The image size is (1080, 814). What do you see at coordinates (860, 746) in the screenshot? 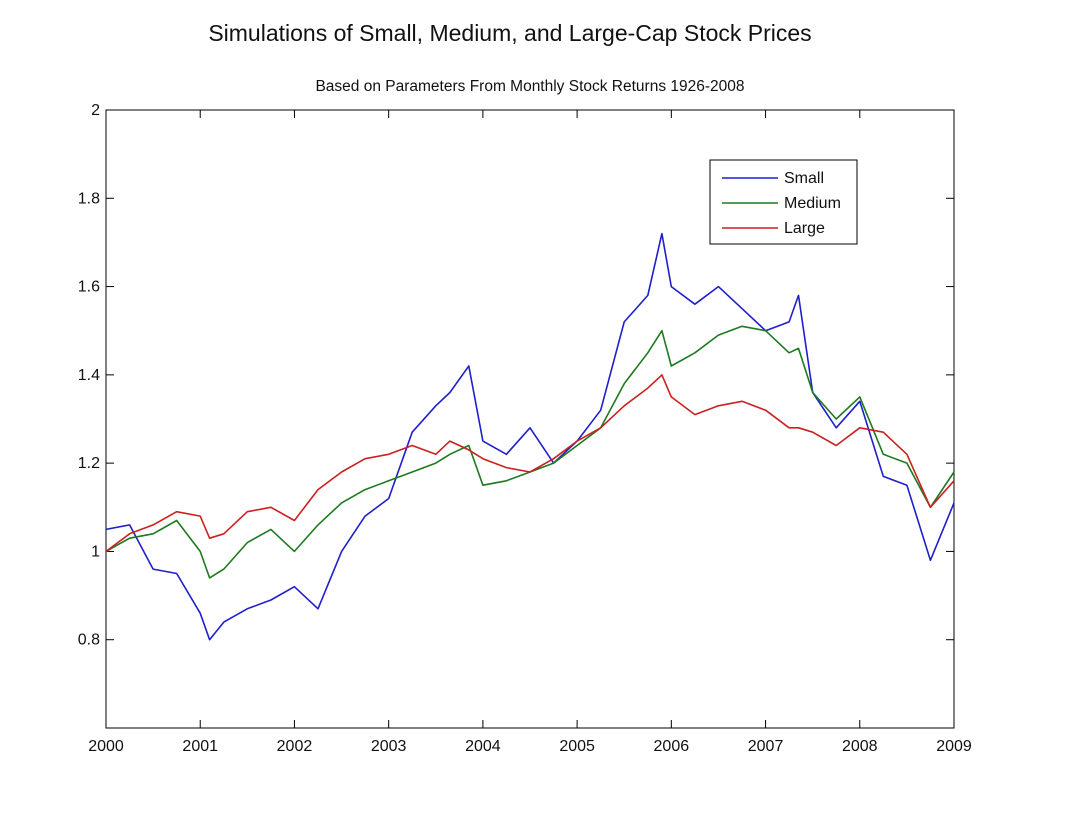
I see `x-tick-label: 2008` at bounding box center [860, 746].